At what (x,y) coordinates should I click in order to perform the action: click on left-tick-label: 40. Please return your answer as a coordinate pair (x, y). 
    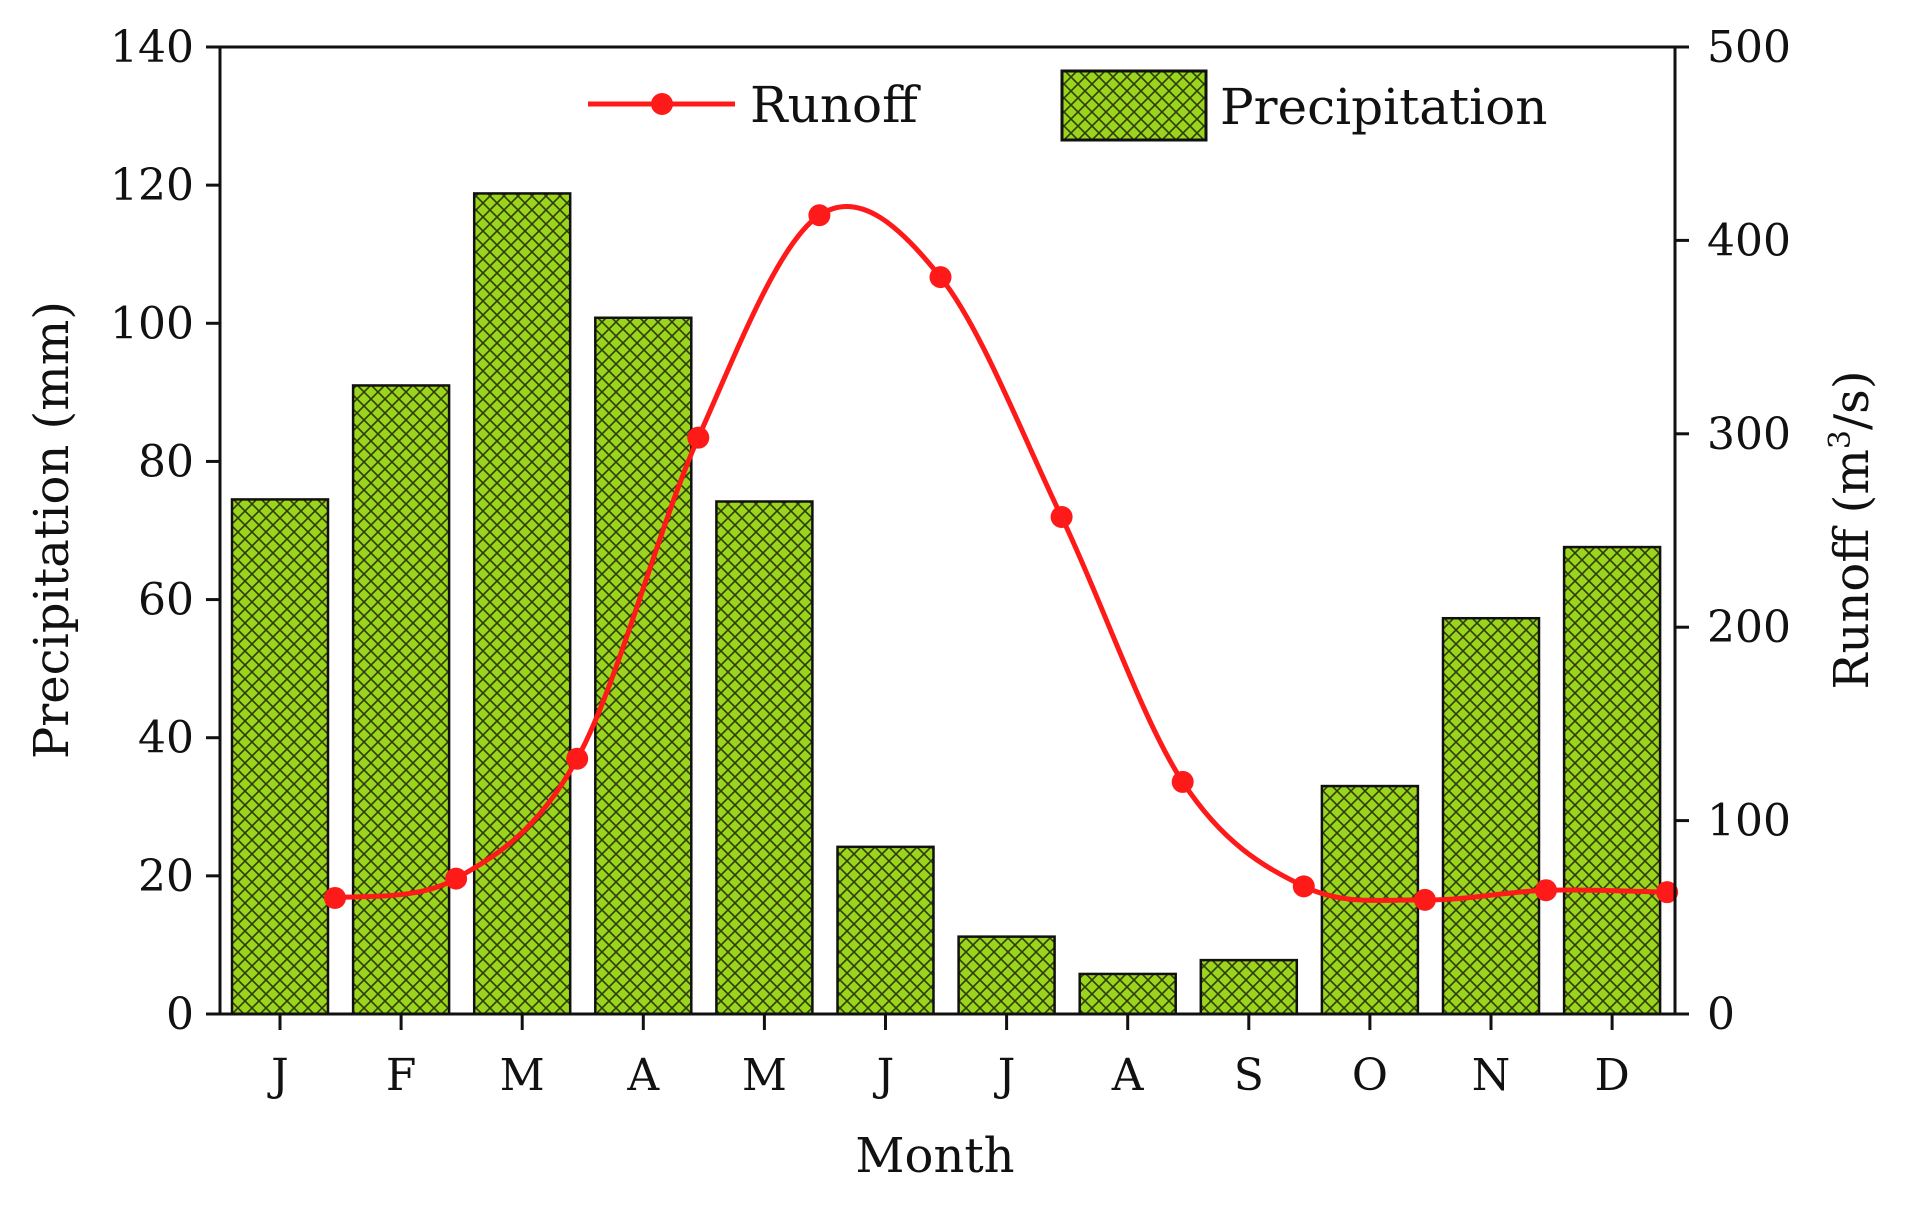
    Looking at the image, I should click on (166, 738).